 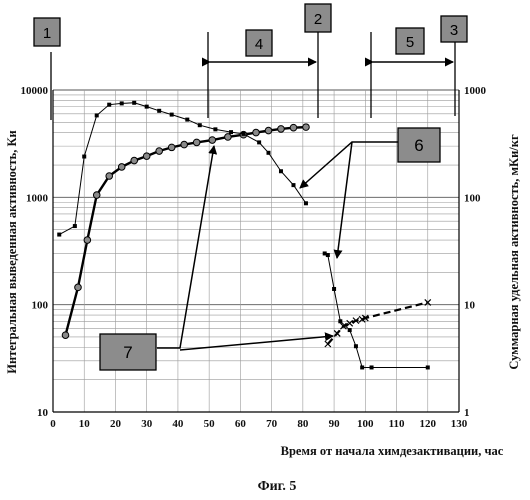 I want to click on y-right-axis-title: Суммарная удельная активность, мКи/кг, so click(x=514, y=252).